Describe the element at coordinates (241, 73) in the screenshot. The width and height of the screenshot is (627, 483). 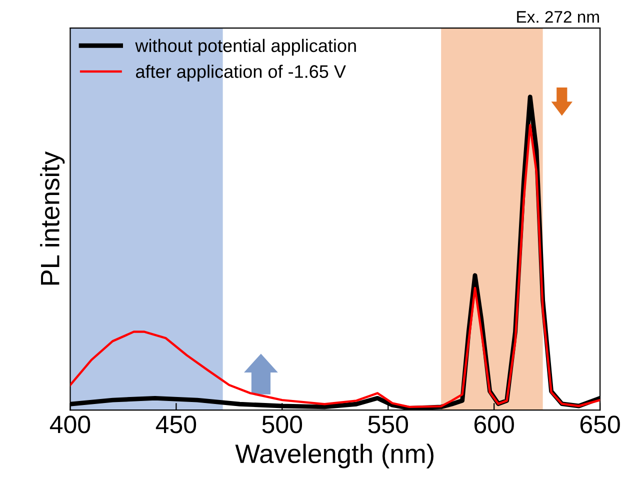
I see `legend-label: after application of -1.65 V` at that location.